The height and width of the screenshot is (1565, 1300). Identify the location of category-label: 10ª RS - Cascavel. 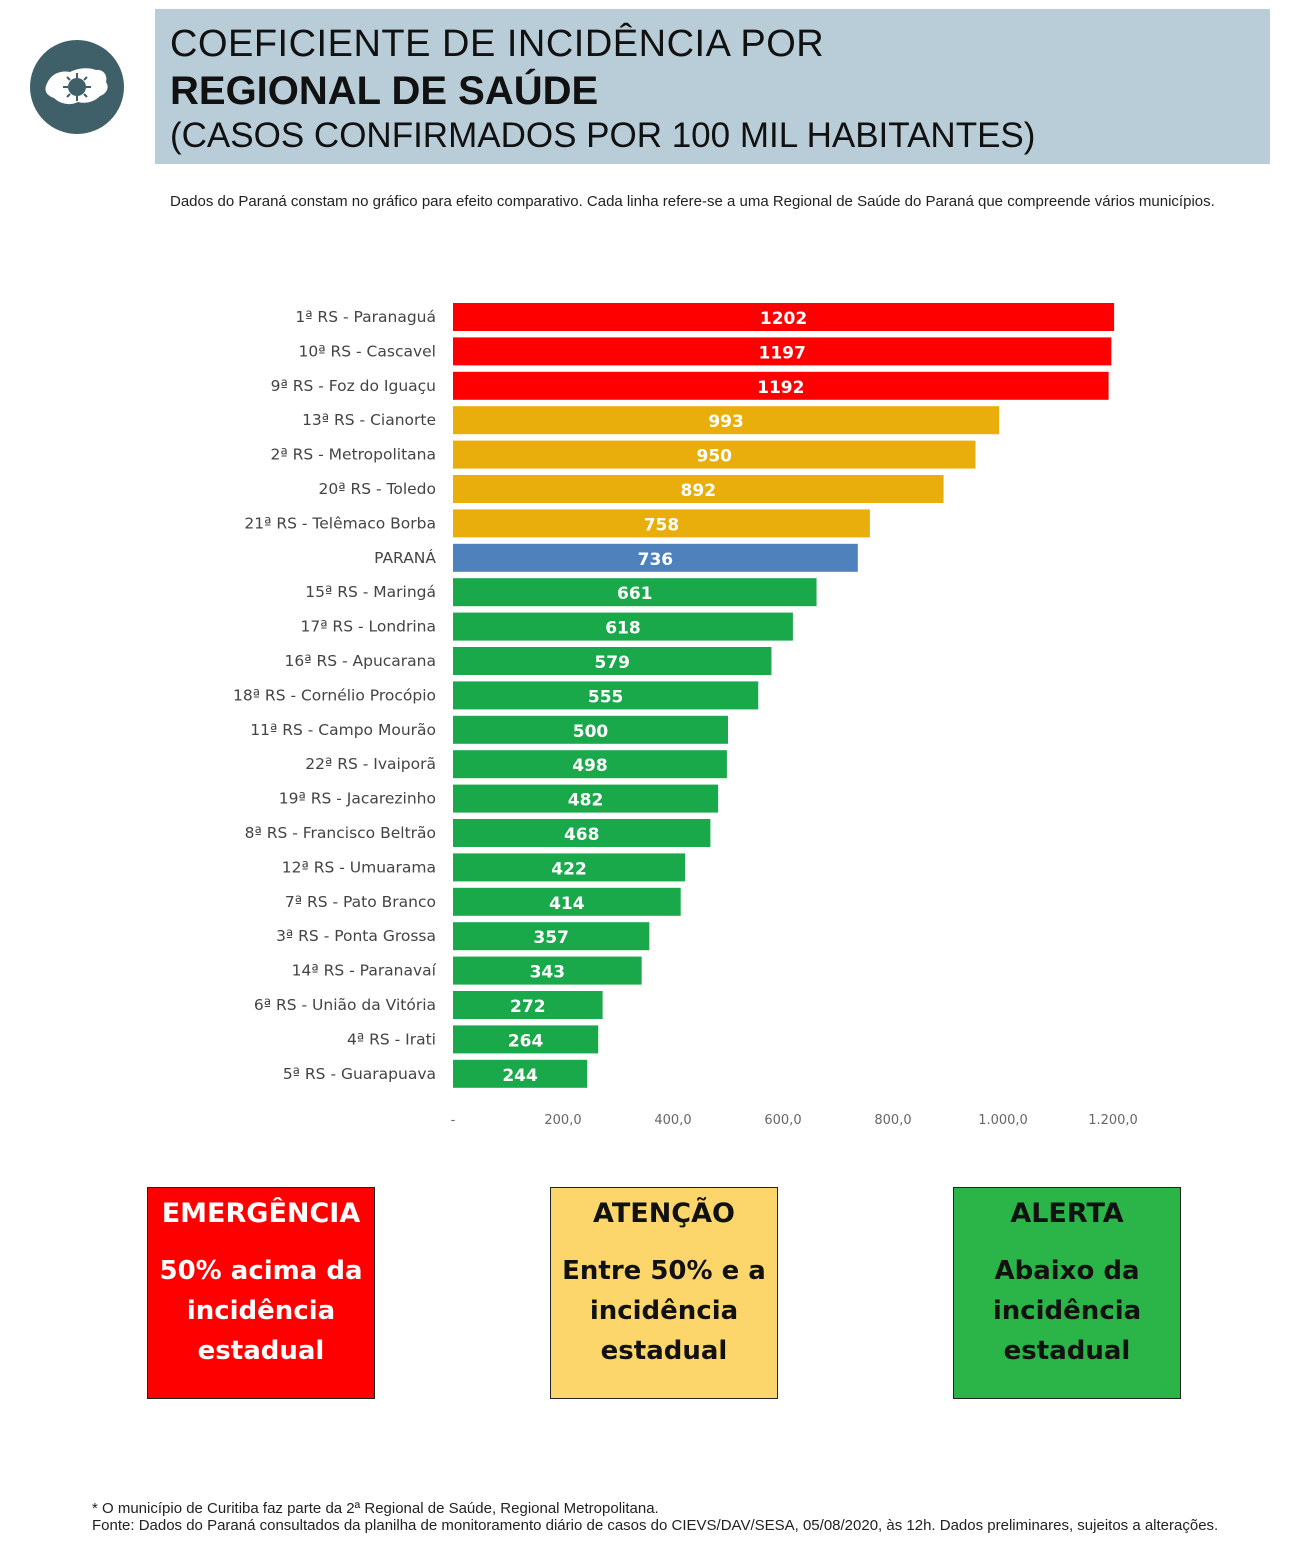
(367, 351).